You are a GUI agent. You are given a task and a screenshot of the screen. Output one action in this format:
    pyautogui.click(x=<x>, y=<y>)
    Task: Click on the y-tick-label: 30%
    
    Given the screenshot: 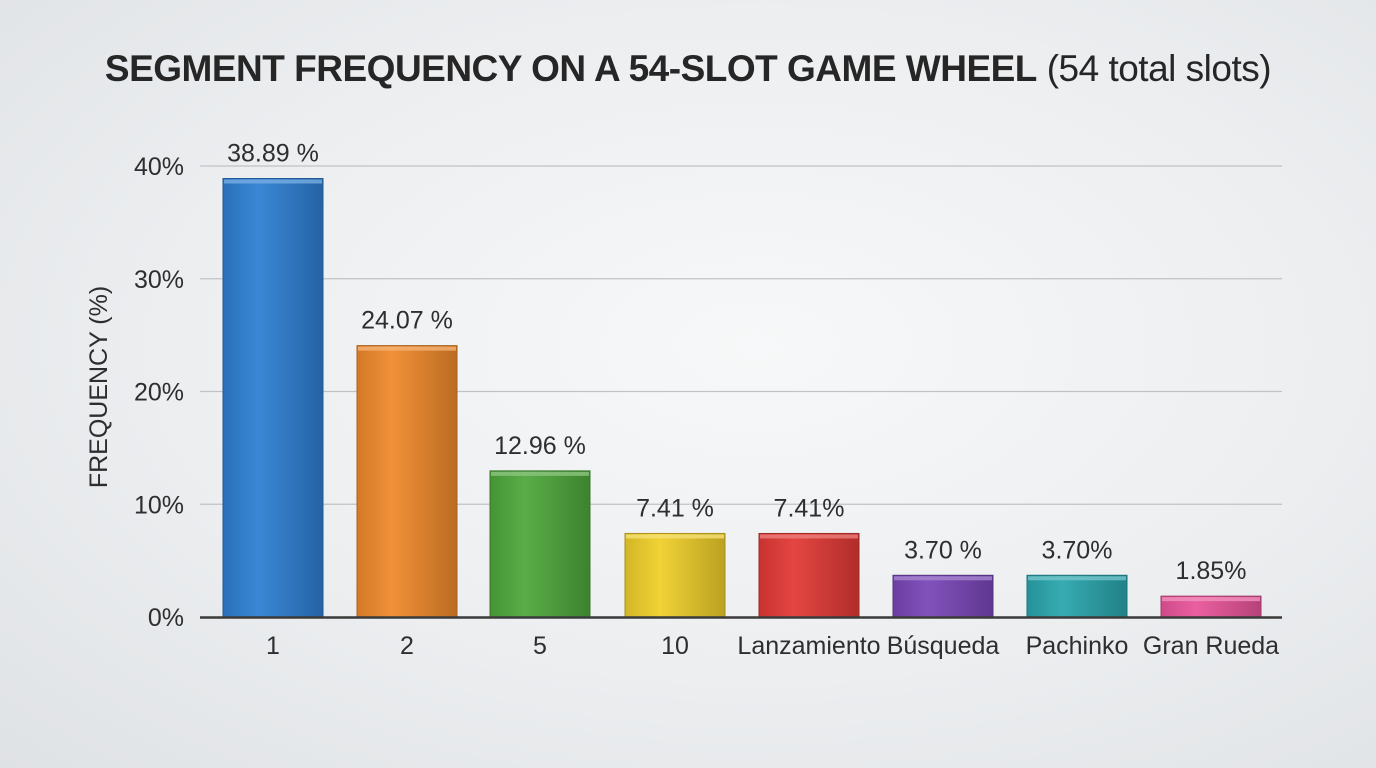 What is the action you would take?
    pyautogui.click(x=159, y=280)
    